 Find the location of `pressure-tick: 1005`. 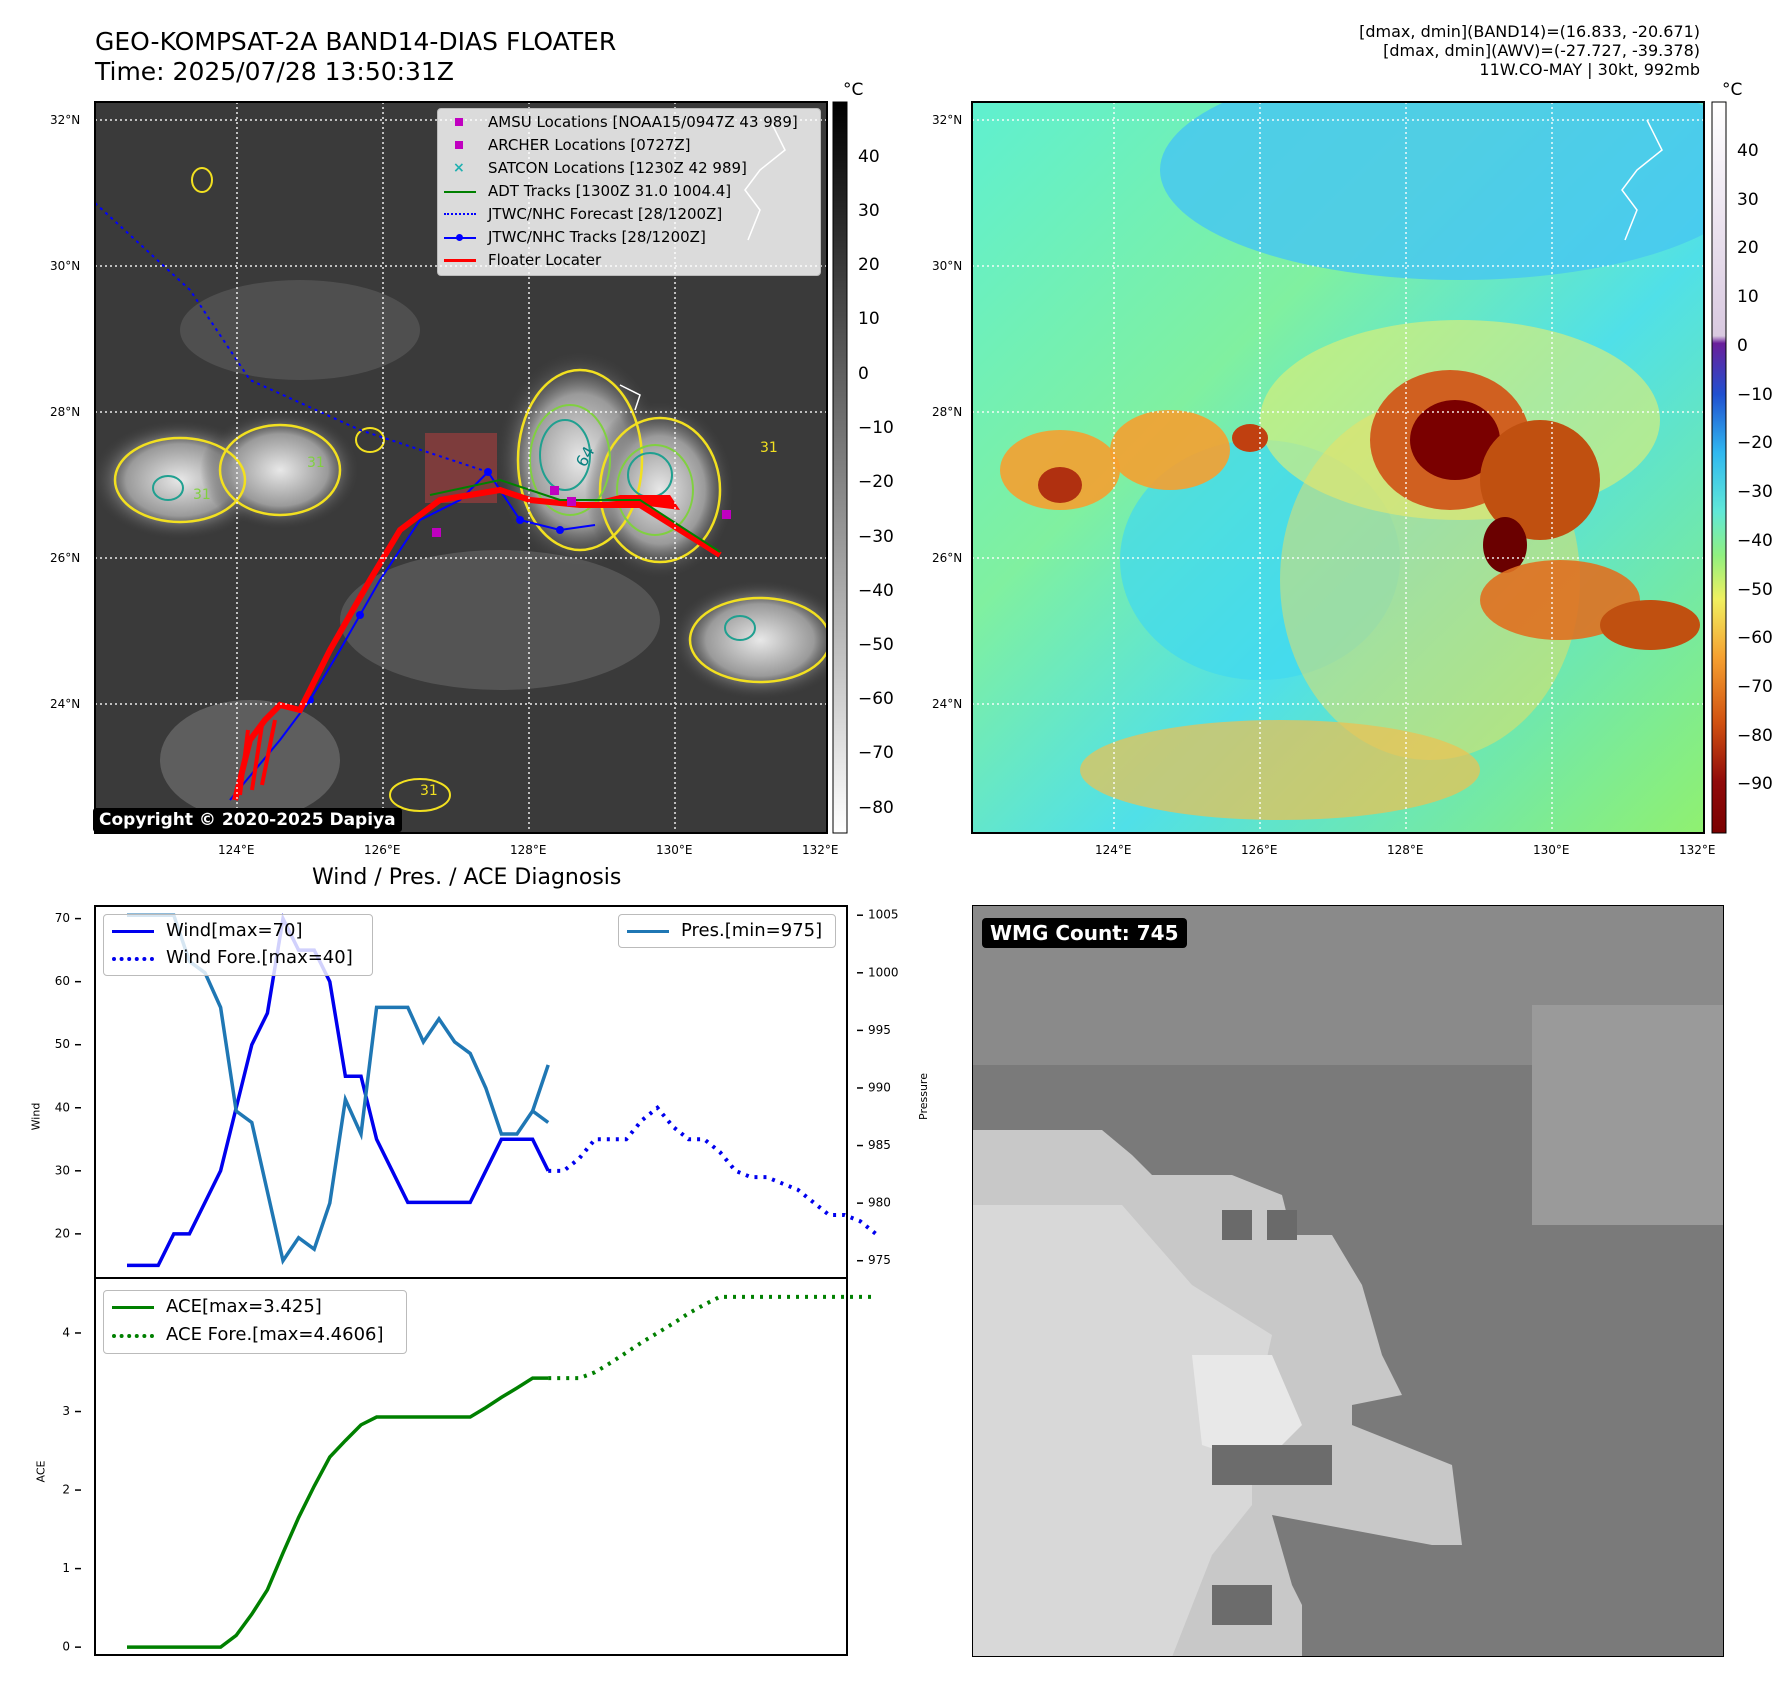

pressure-tick: 1005 is located at coordinates (883, 915).